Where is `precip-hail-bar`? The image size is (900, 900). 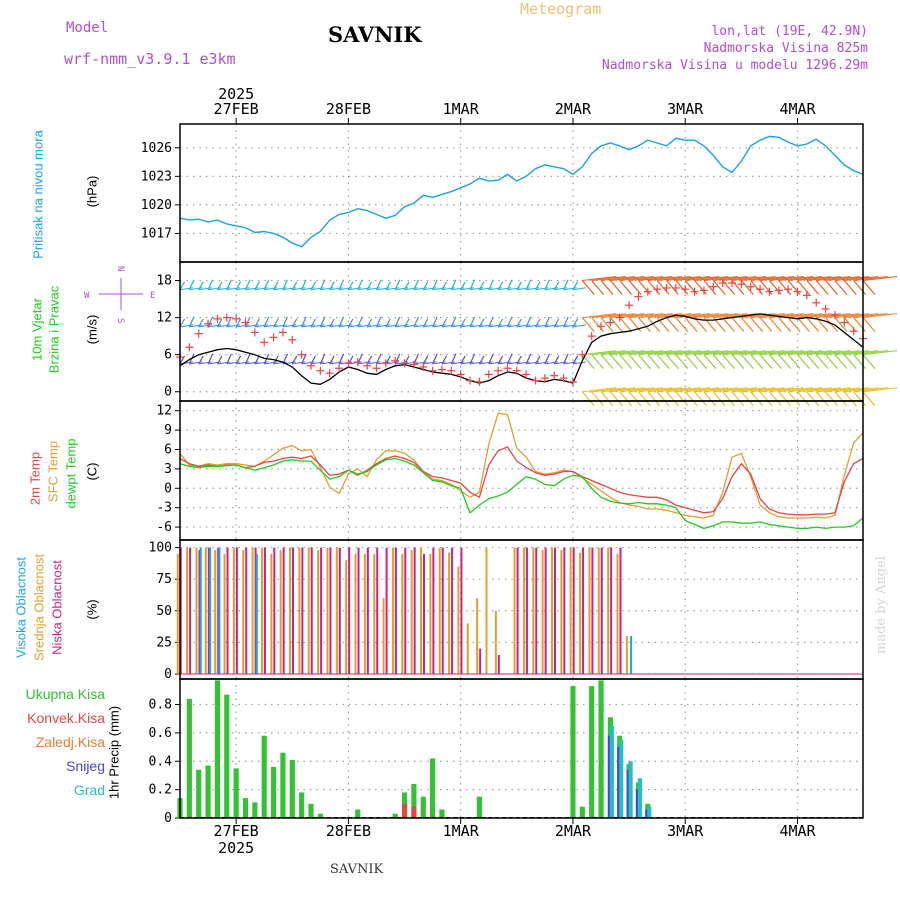
precip-hail-bar is located at coordinates (630, 789).